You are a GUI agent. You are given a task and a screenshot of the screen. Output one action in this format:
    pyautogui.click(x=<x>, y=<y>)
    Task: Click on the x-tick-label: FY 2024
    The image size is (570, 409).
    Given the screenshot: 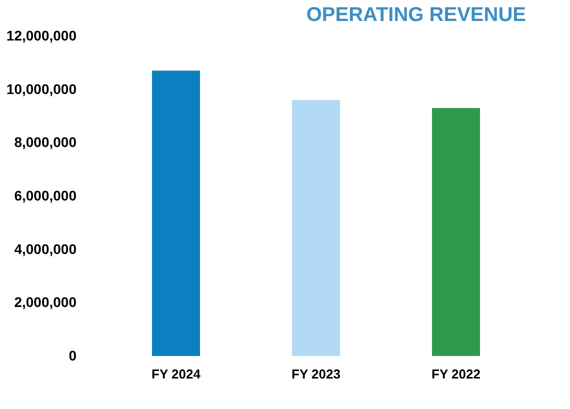 What is the action you would take?
    pyautogui.click(x=177, y=374)
    